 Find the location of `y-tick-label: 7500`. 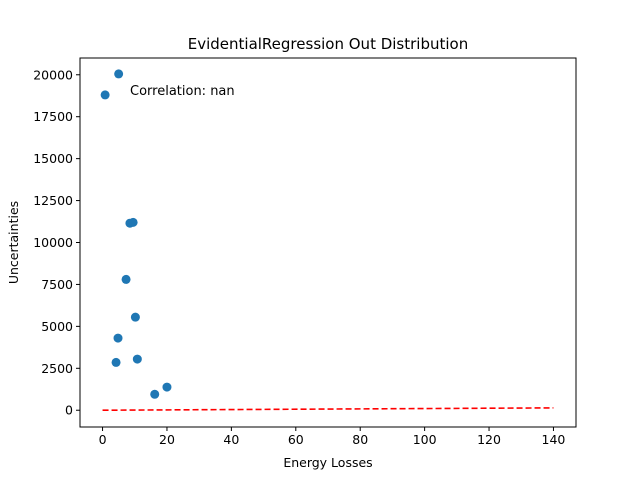

y-tick-label: 7500 is located at coordinates (57, 284).